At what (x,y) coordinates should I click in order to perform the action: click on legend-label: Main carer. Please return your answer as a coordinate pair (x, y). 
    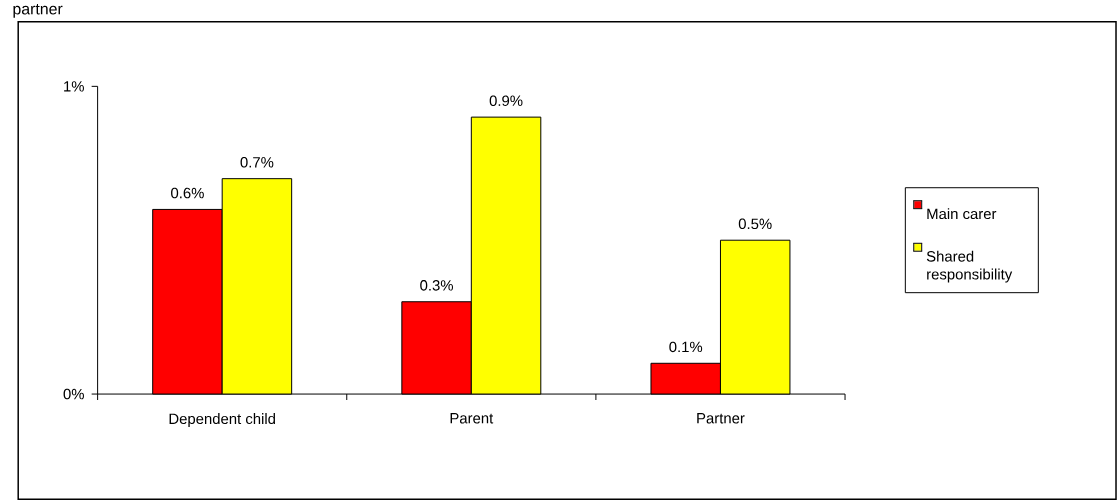
    Looking at the image, I should click on (962, 213).